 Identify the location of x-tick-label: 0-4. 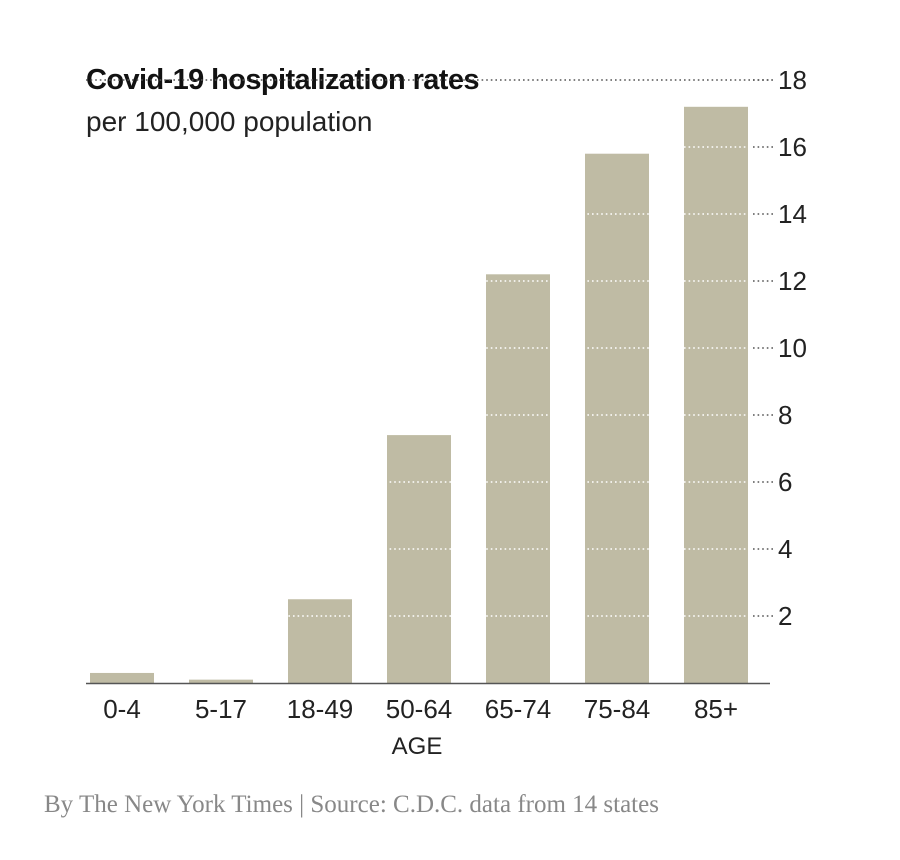
(122, 709).